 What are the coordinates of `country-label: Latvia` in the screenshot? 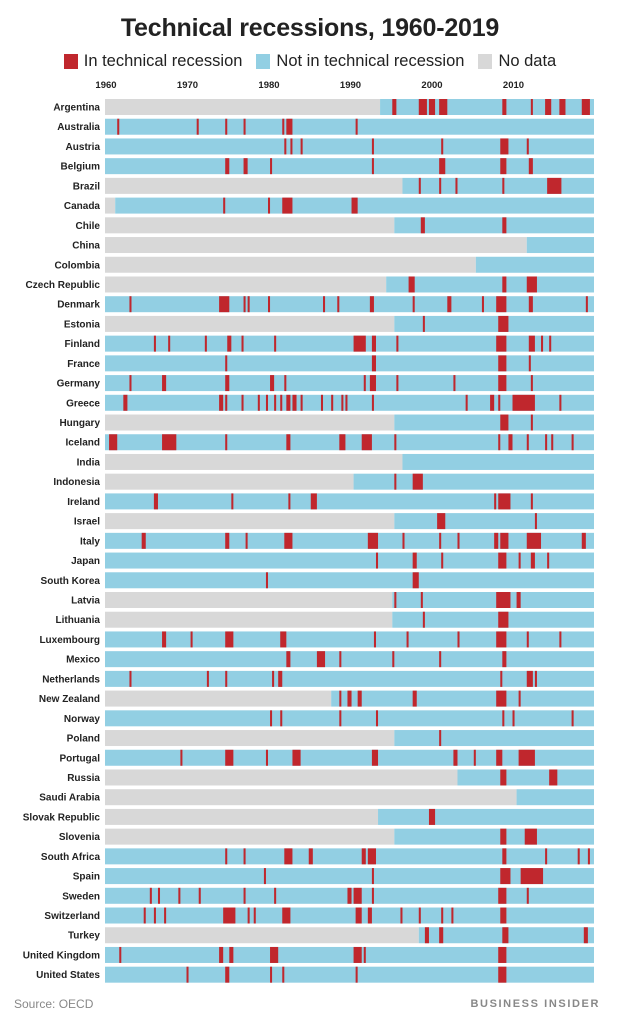 It's located at (85, 601).